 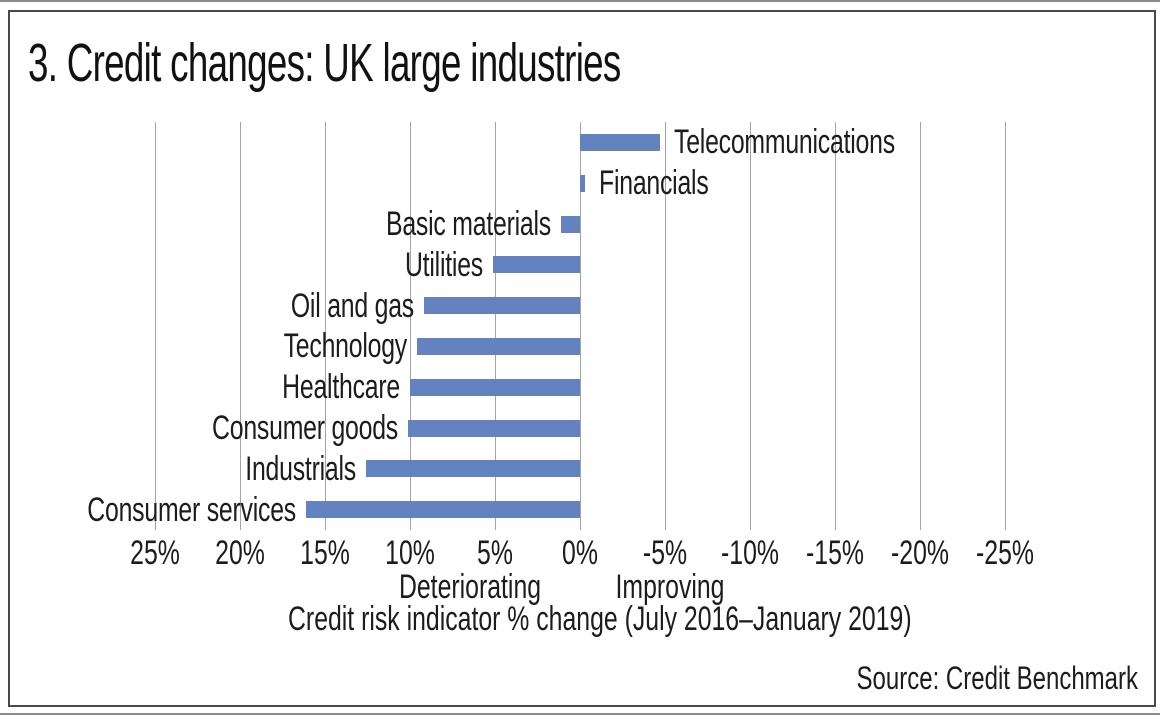 I want to click on deteriorating-axis-label: Deteriorating, so click(x=470, y=587).